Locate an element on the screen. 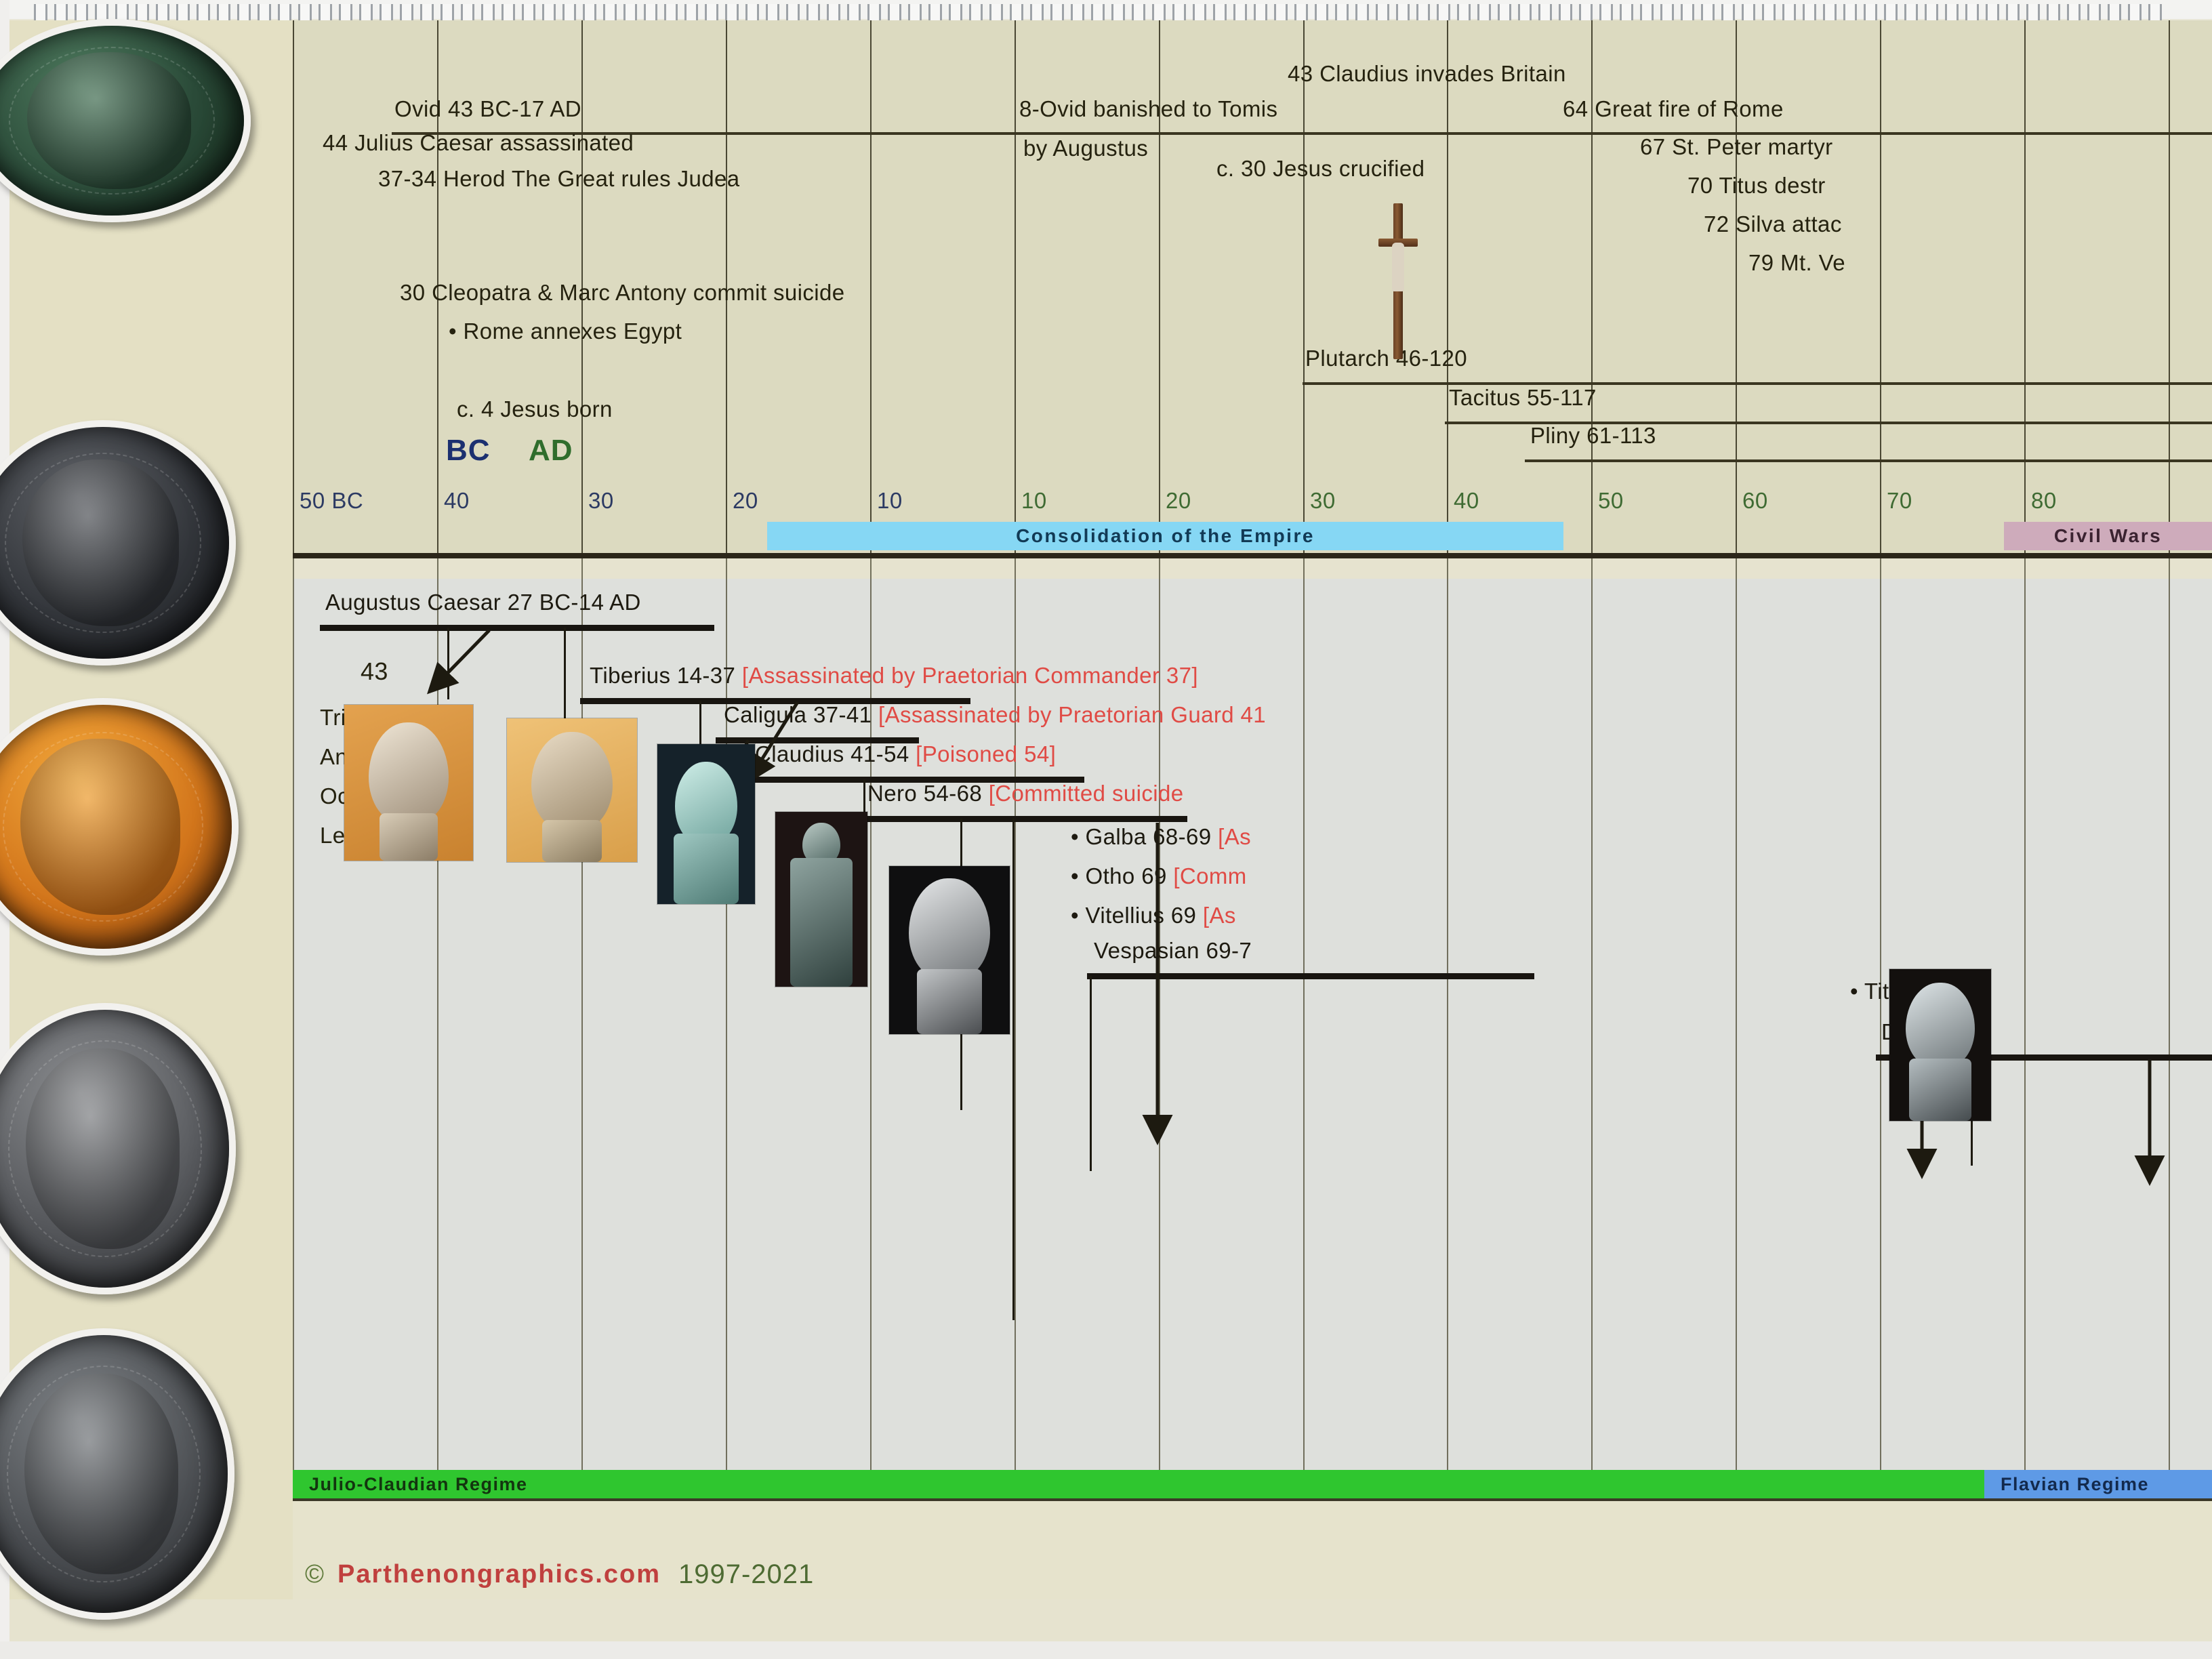 This screenshot has height=1659, width=2212. event-great-fire-of-rome: 64 Great fire of Rome is located at coordinates (1674, 108).